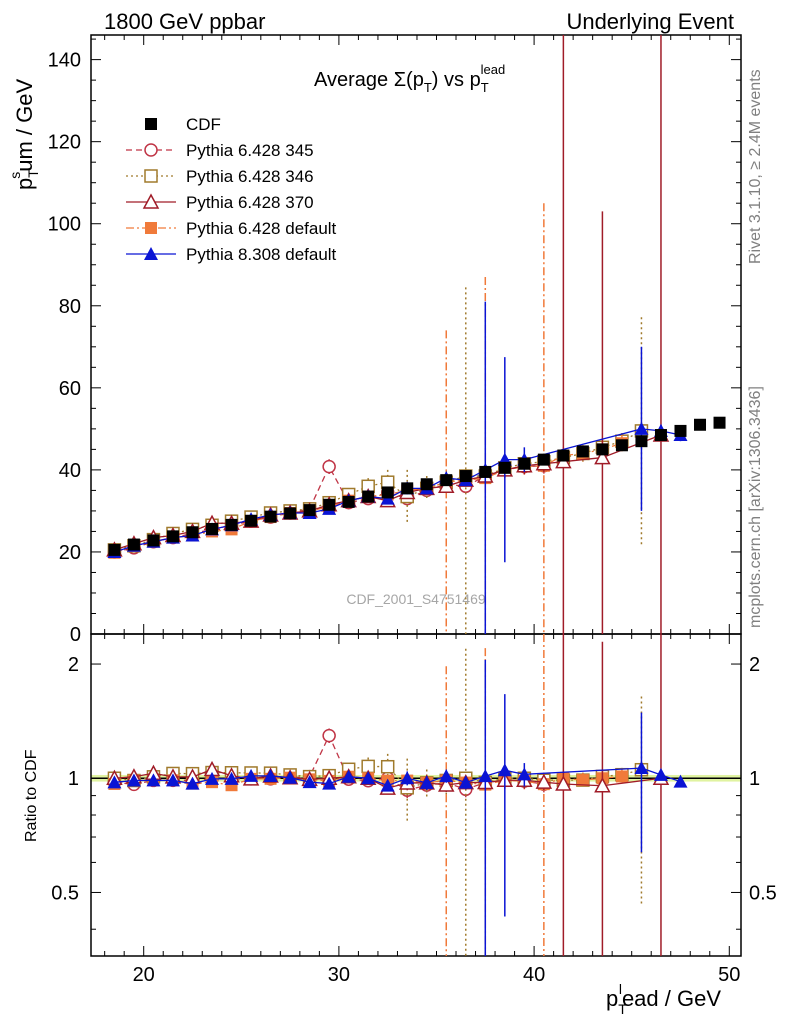 This screenshot has width=786, height=1024. Describe the element at coordinates (755, 507) in the screenshot. I see `mcplots-label: mcplots.cern.ch [arXiv:1306.3436]` at that location.